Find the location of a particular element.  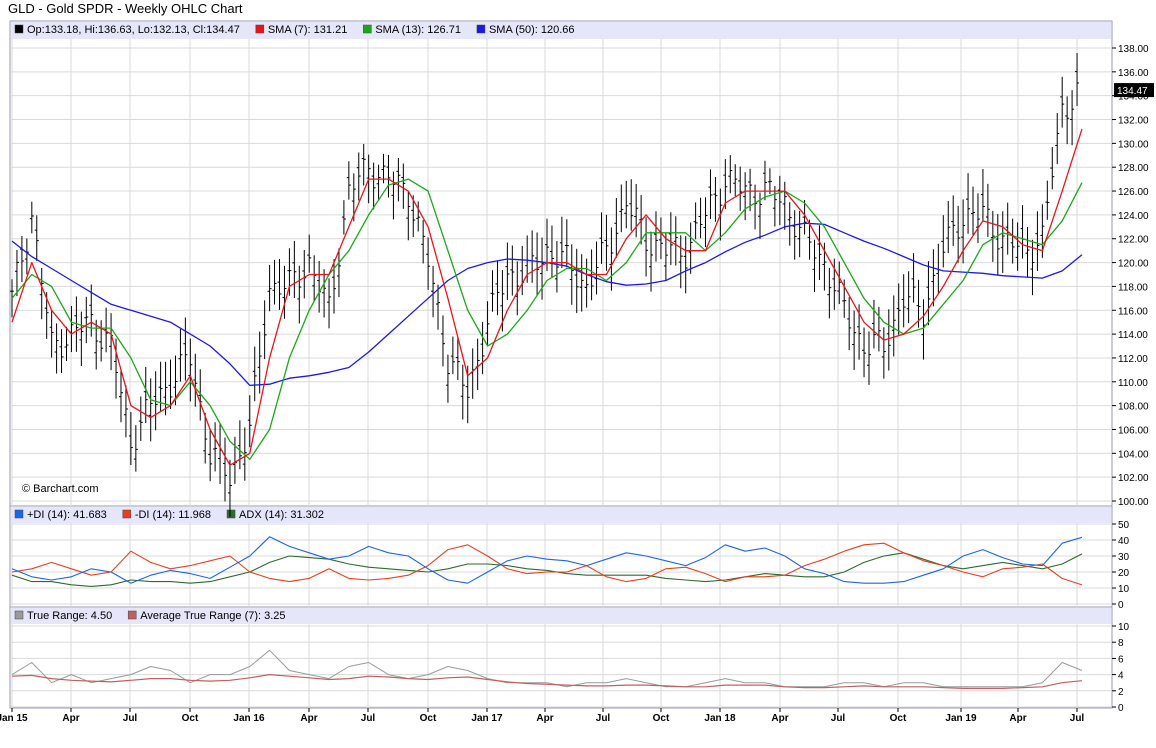

price-y-tick-label: 104.00 is located at coordinates (1133, 454).